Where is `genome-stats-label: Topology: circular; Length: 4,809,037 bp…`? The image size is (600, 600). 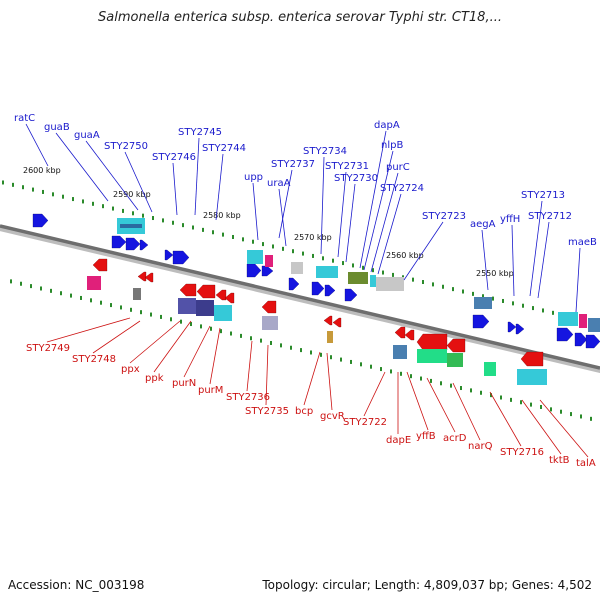 genome-stats-label: Topology: circular; Length: 4,809,037 bp… is located at coordinates (427, 585).